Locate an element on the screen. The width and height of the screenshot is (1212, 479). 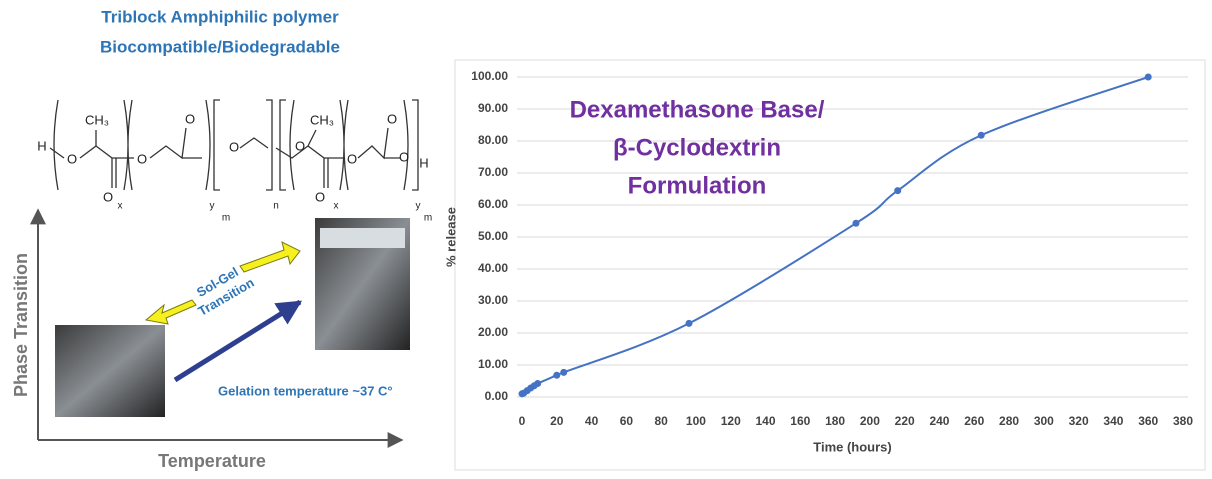
arrow-up is located at coordinates (270, 257).